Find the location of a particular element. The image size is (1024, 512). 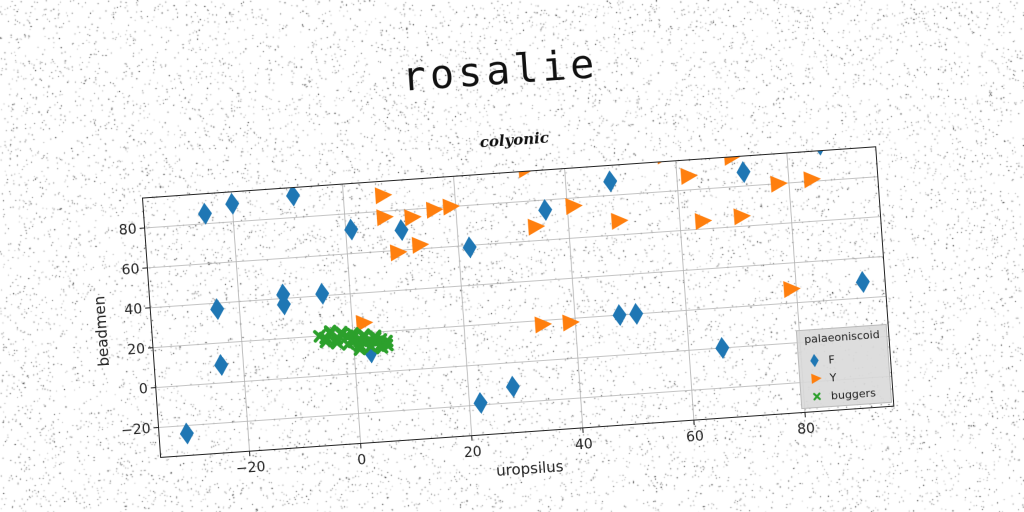

chart-subtitle: colyonic is located at coordinates (514, 140).